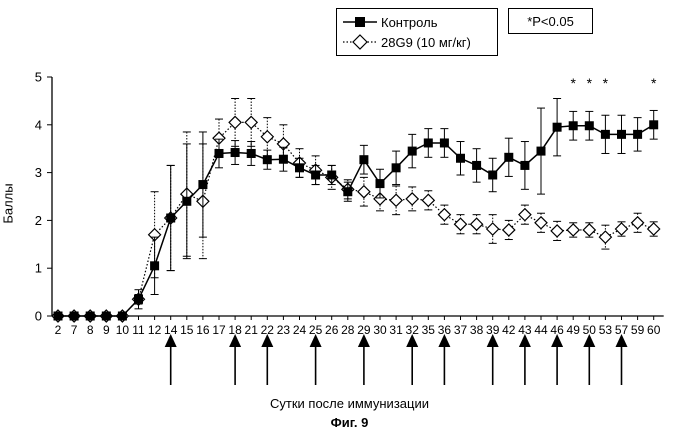  What do you see at coordinates (187, 330) in the screenshot?
I see `x-tick-label: 15` at bounding box center [187, 330].